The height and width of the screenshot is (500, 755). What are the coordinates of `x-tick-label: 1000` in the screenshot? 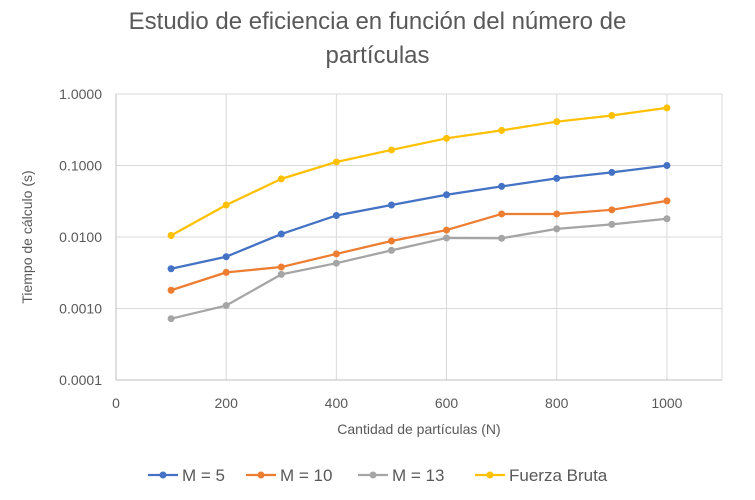 It's located at (666, 403).